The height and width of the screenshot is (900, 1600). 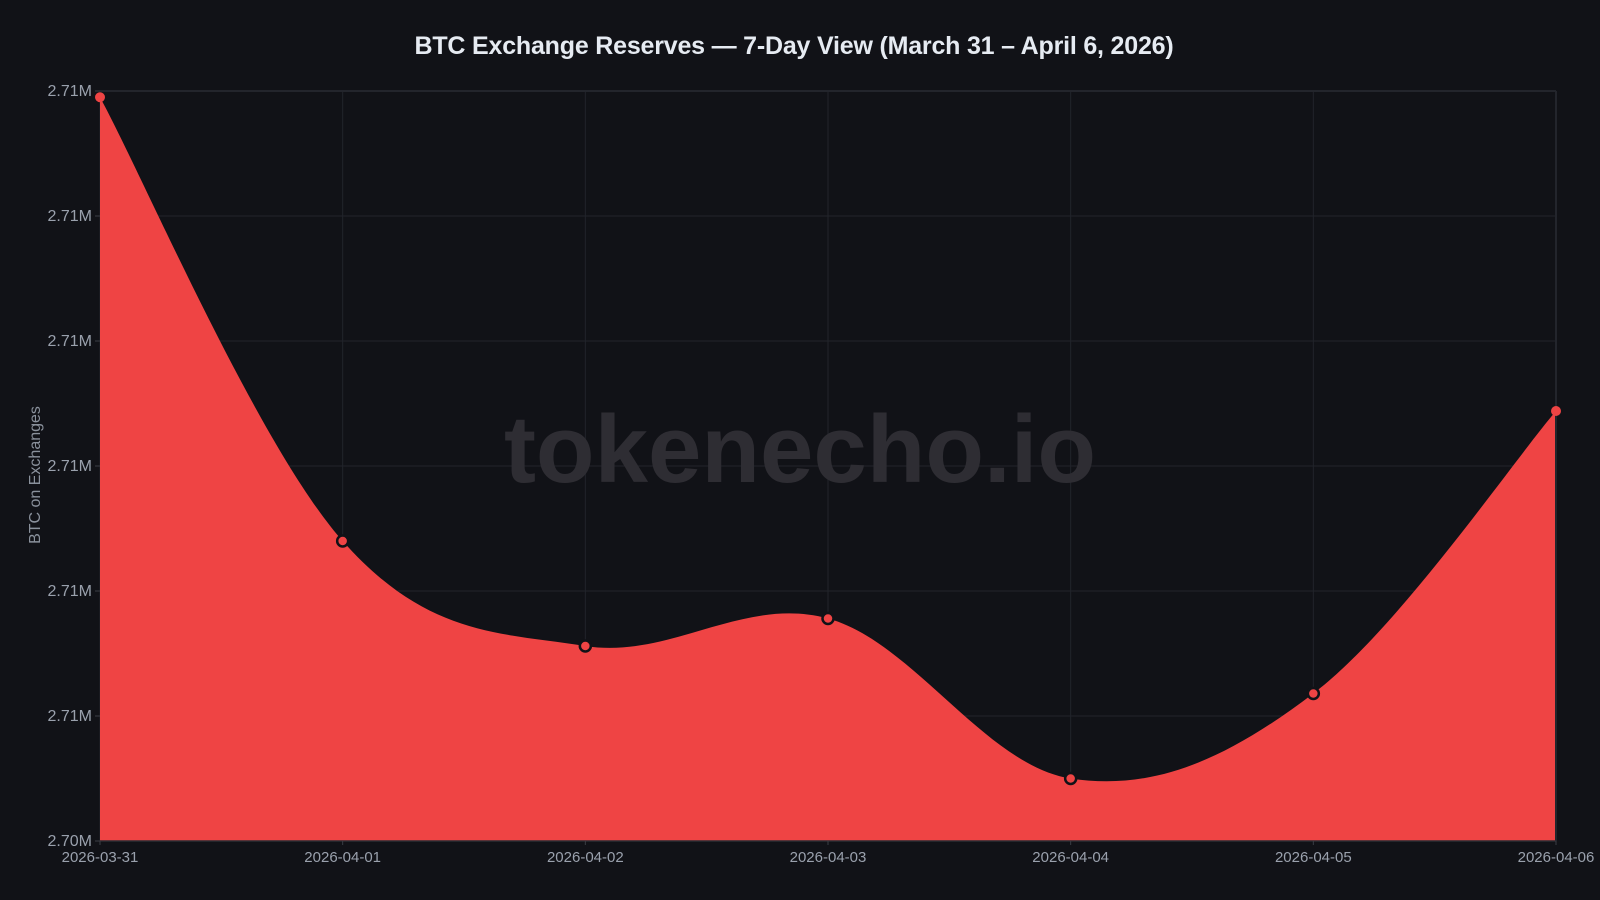 I want to click on y-axis-ticks: 2.70M 2.71M 2.71M 2.71M 2.71M 2.71M 2.71M, so click(x=74, y=466).